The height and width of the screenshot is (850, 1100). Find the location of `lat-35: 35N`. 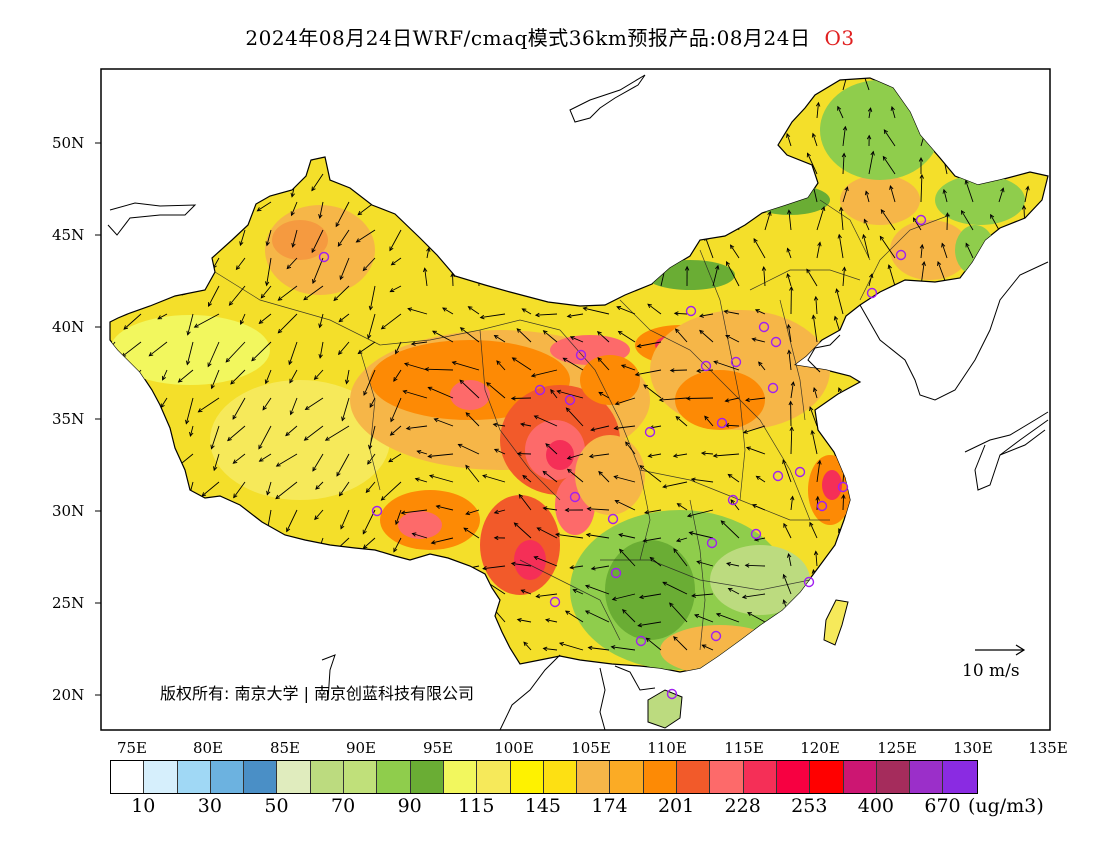

lat-35: 35N is located at coordinates (68, 419).